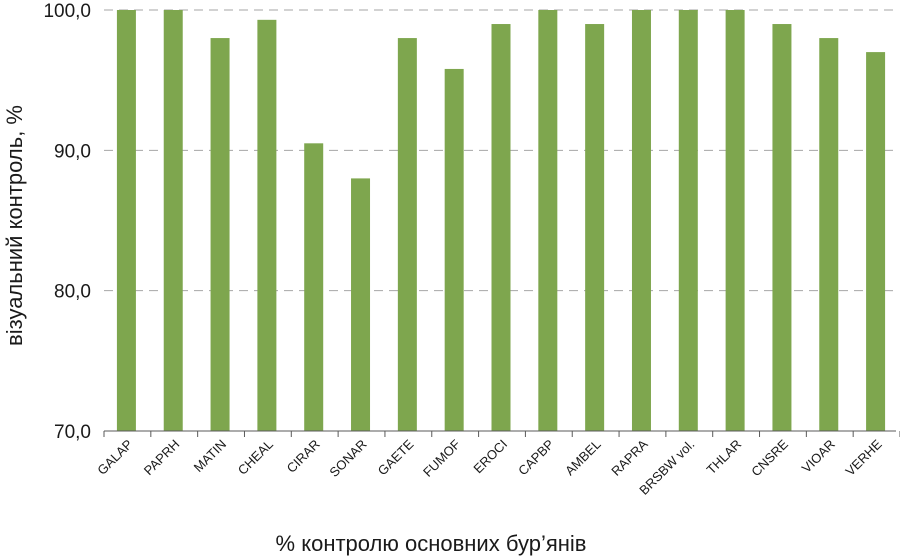  What do you see at coordinates (255, 457) in the screenshot?
I see `x-tick-label: CHEAL` at bounding box center [255, 457].